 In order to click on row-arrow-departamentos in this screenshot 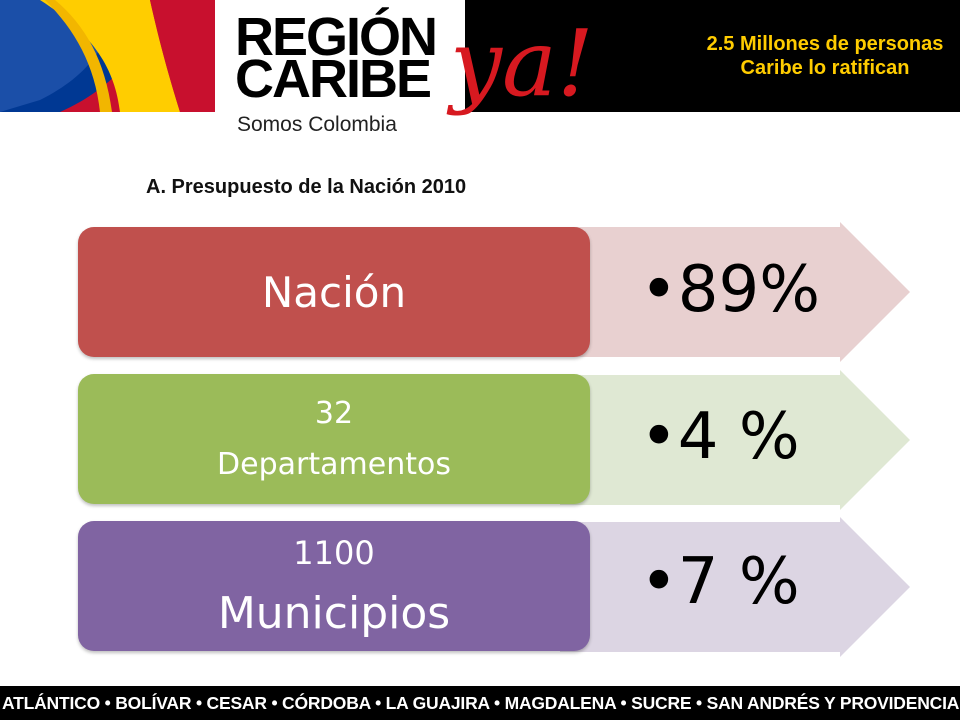, I will do `click(735, 440)`.